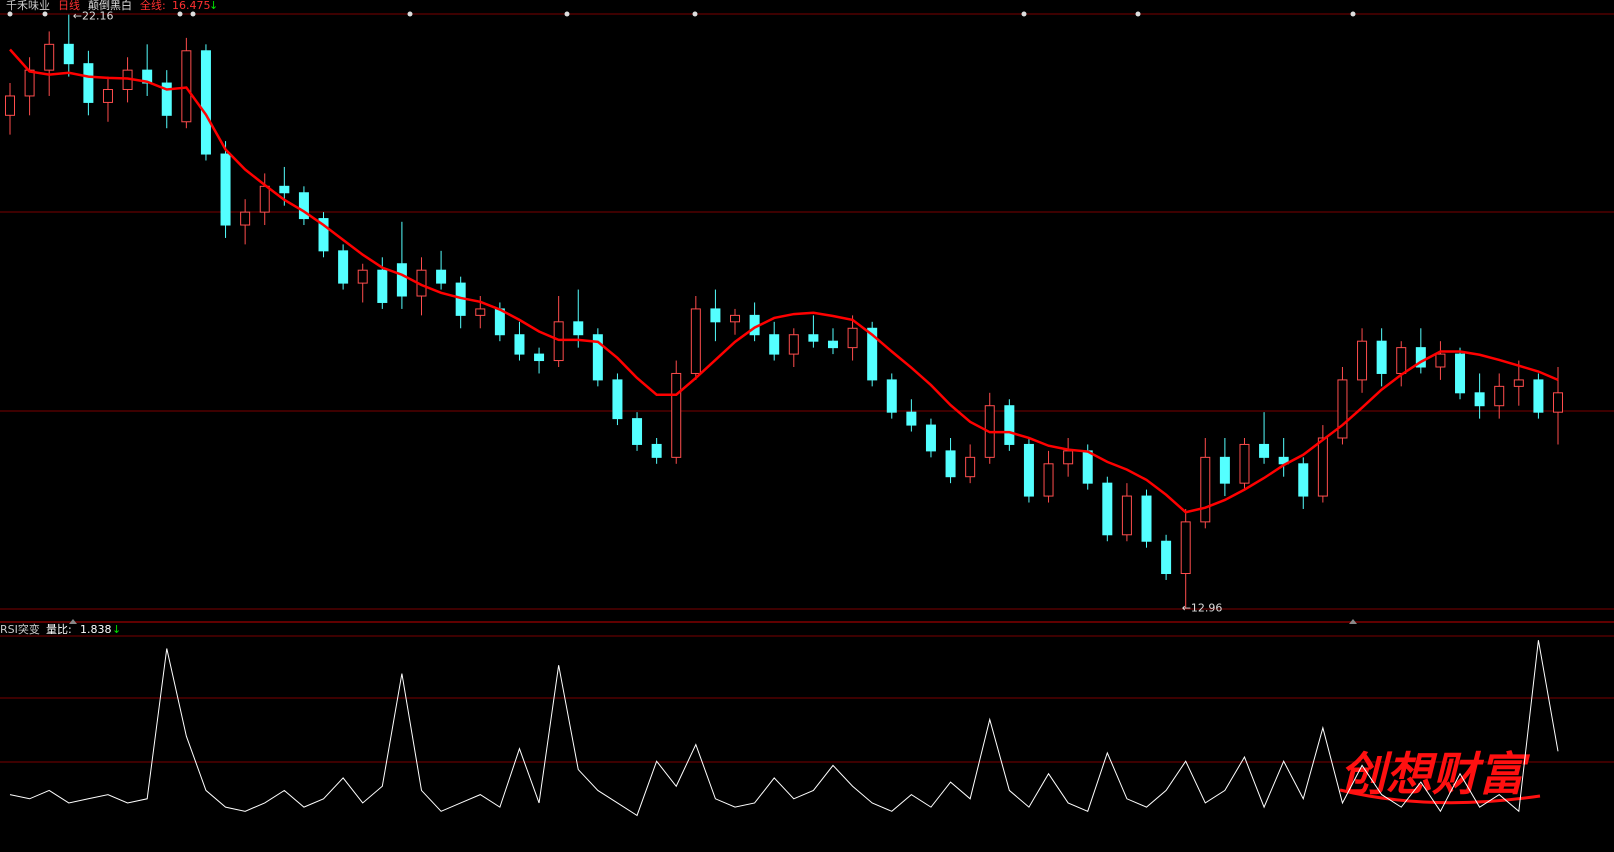  What do you see at coordinates (1202, 607) in the screenshot?
I see `low-label: ←12.96` at bounding box center [1202, 607].